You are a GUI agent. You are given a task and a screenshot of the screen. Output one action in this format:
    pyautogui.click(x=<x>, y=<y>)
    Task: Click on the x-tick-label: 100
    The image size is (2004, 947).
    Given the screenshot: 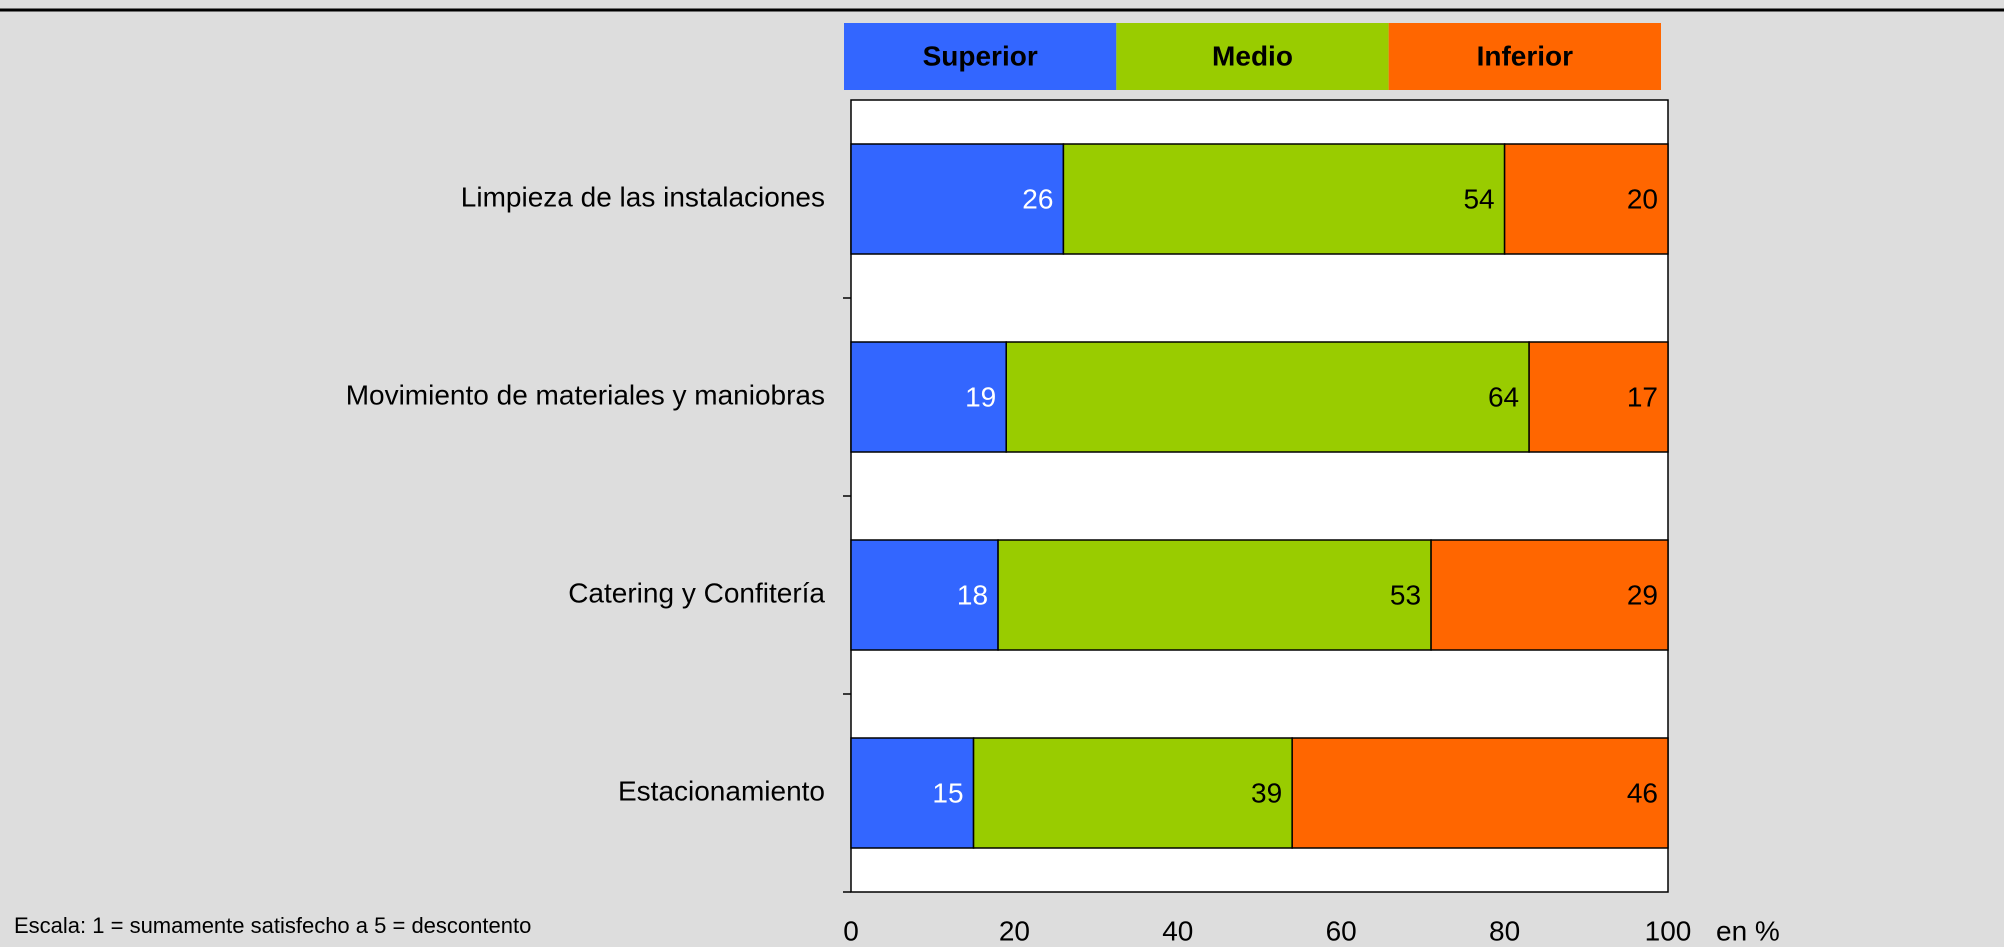 What is the action you would take?
    pyautogui.click(x=1668, y=930)
    